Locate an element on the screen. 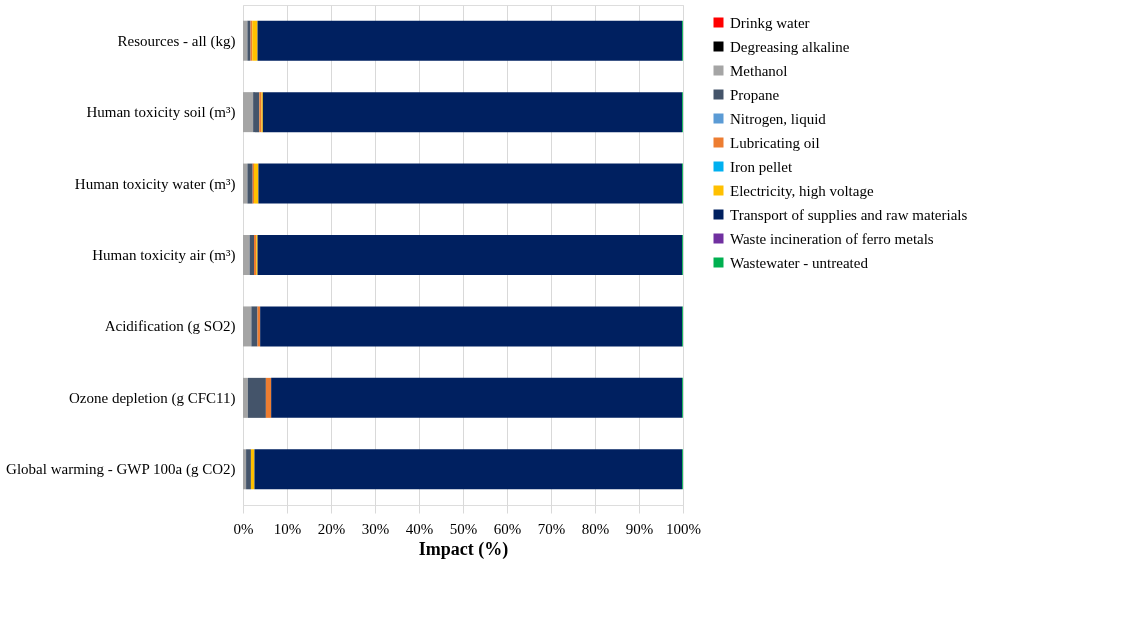 The width and height of the screenshot is (1129, 623). x-tick-label: 50% is located at coordinates (463, 528).